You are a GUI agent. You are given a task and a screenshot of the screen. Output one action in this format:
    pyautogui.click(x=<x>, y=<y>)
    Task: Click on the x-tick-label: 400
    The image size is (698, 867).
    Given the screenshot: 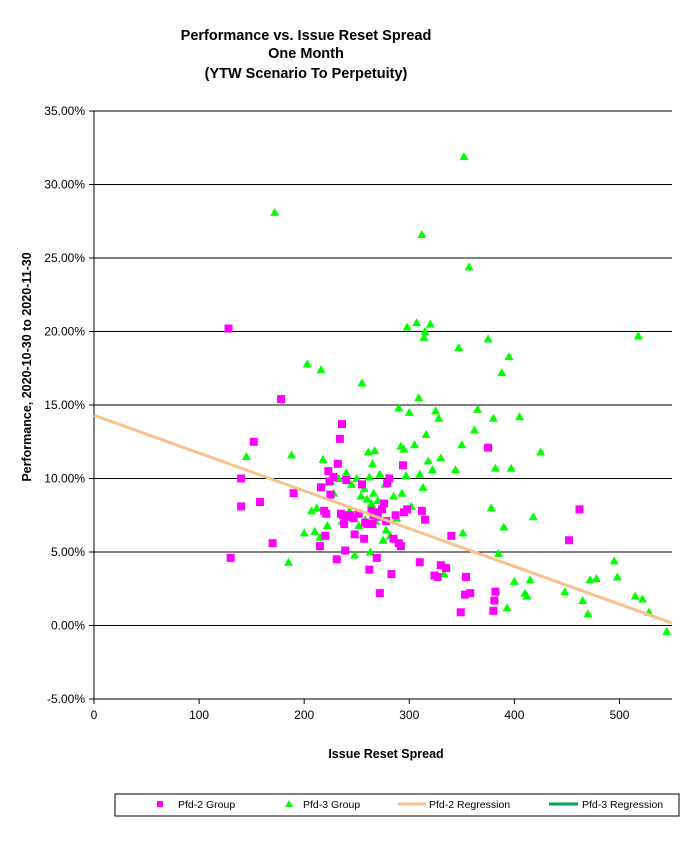 What is the action you would take?
    pyautogui.click(x=514, y=715)
    